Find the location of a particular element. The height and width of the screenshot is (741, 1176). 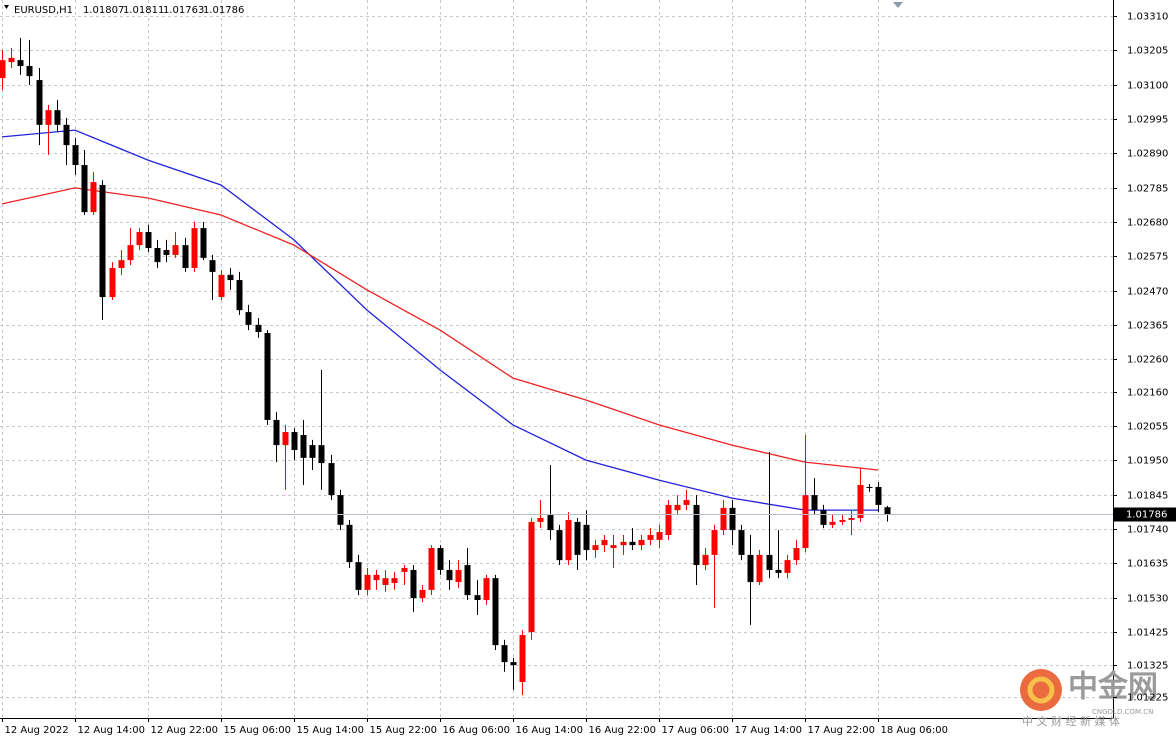

header-open: 1.01807 is located at coordinates (103, 10).